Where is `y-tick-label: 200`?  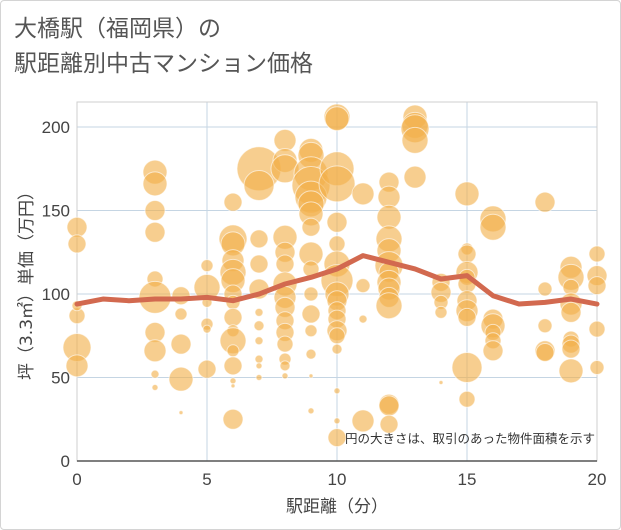 y-tick-label: 200 is located at coordinates (56, 127).